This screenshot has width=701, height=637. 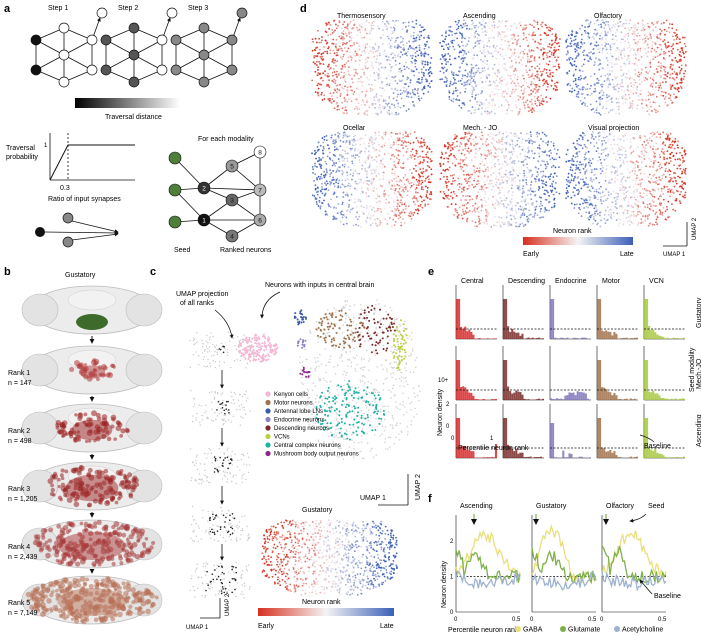 What do you see at coordinates (299, 421) in the screenshot?
I see `legend-label: Endocrine neurons` at bounding box center [299, 421].